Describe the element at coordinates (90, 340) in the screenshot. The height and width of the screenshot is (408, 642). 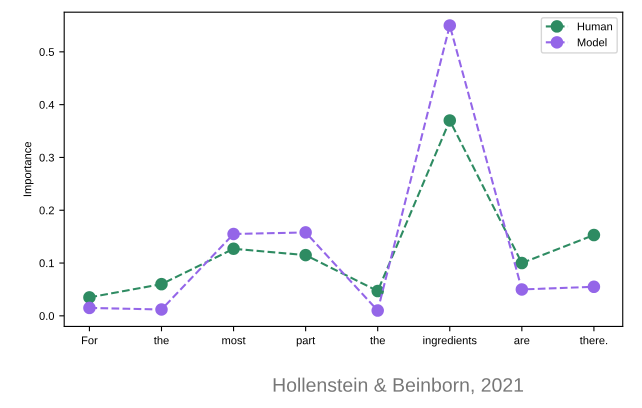
I see `x-tick-label: For` at that location.